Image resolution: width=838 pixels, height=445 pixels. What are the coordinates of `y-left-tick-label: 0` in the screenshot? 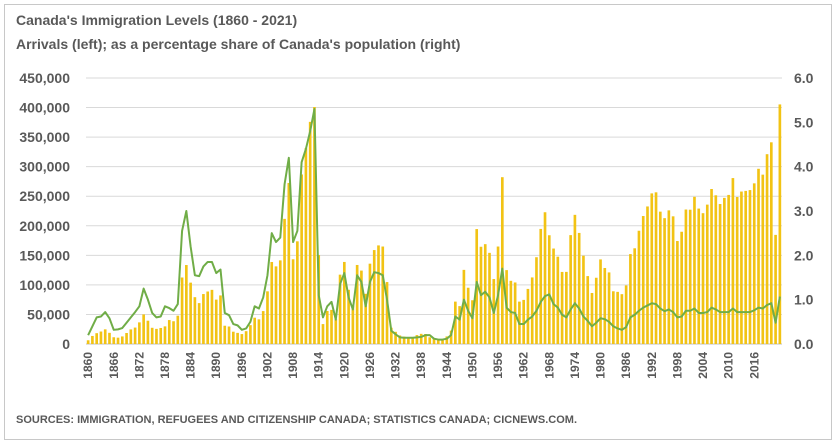 It's located at (66, 344).